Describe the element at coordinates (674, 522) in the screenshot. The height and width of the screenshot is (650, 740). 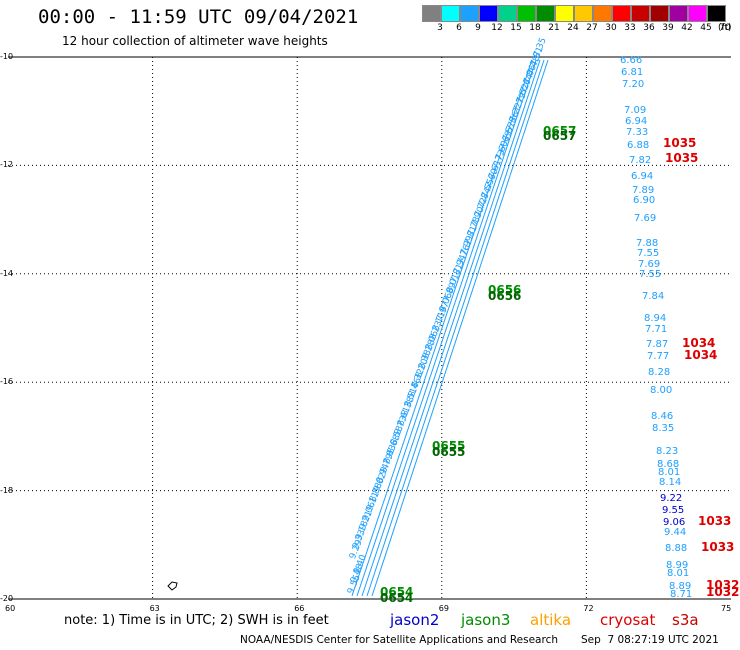
I see `wave-height-label: 9.06` at that location.